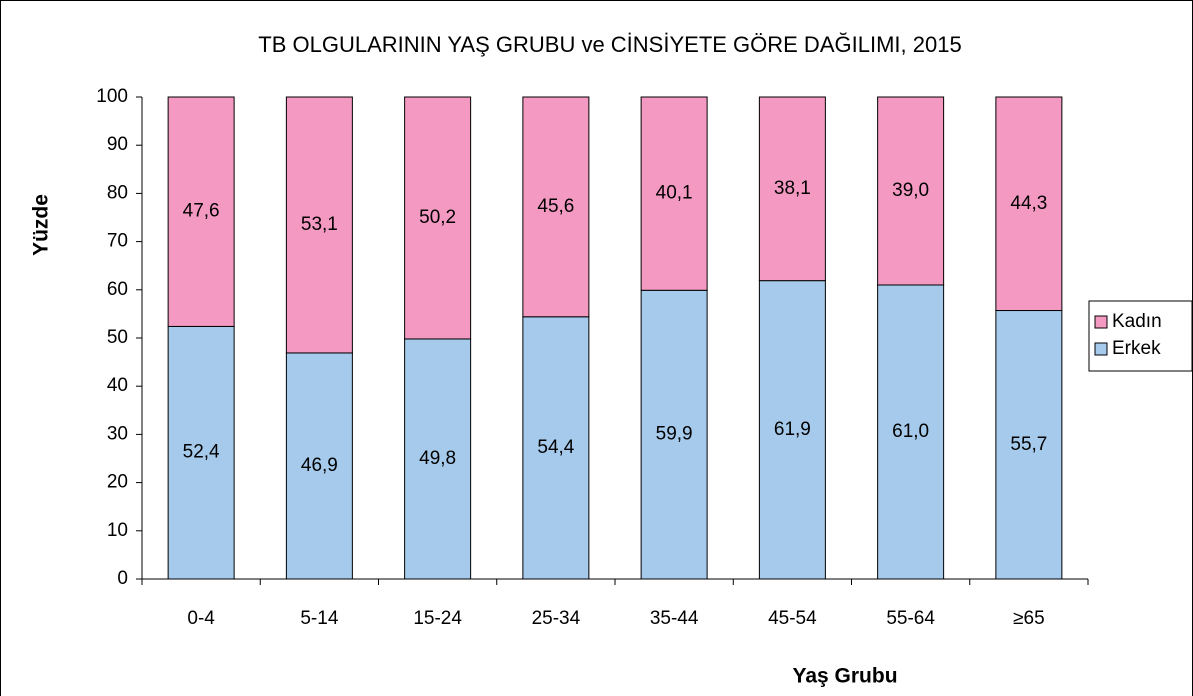 Image resolution: width=1193 pixels, height=696 pixels. I want to click on data-label: 40,1, so click(674, 193).